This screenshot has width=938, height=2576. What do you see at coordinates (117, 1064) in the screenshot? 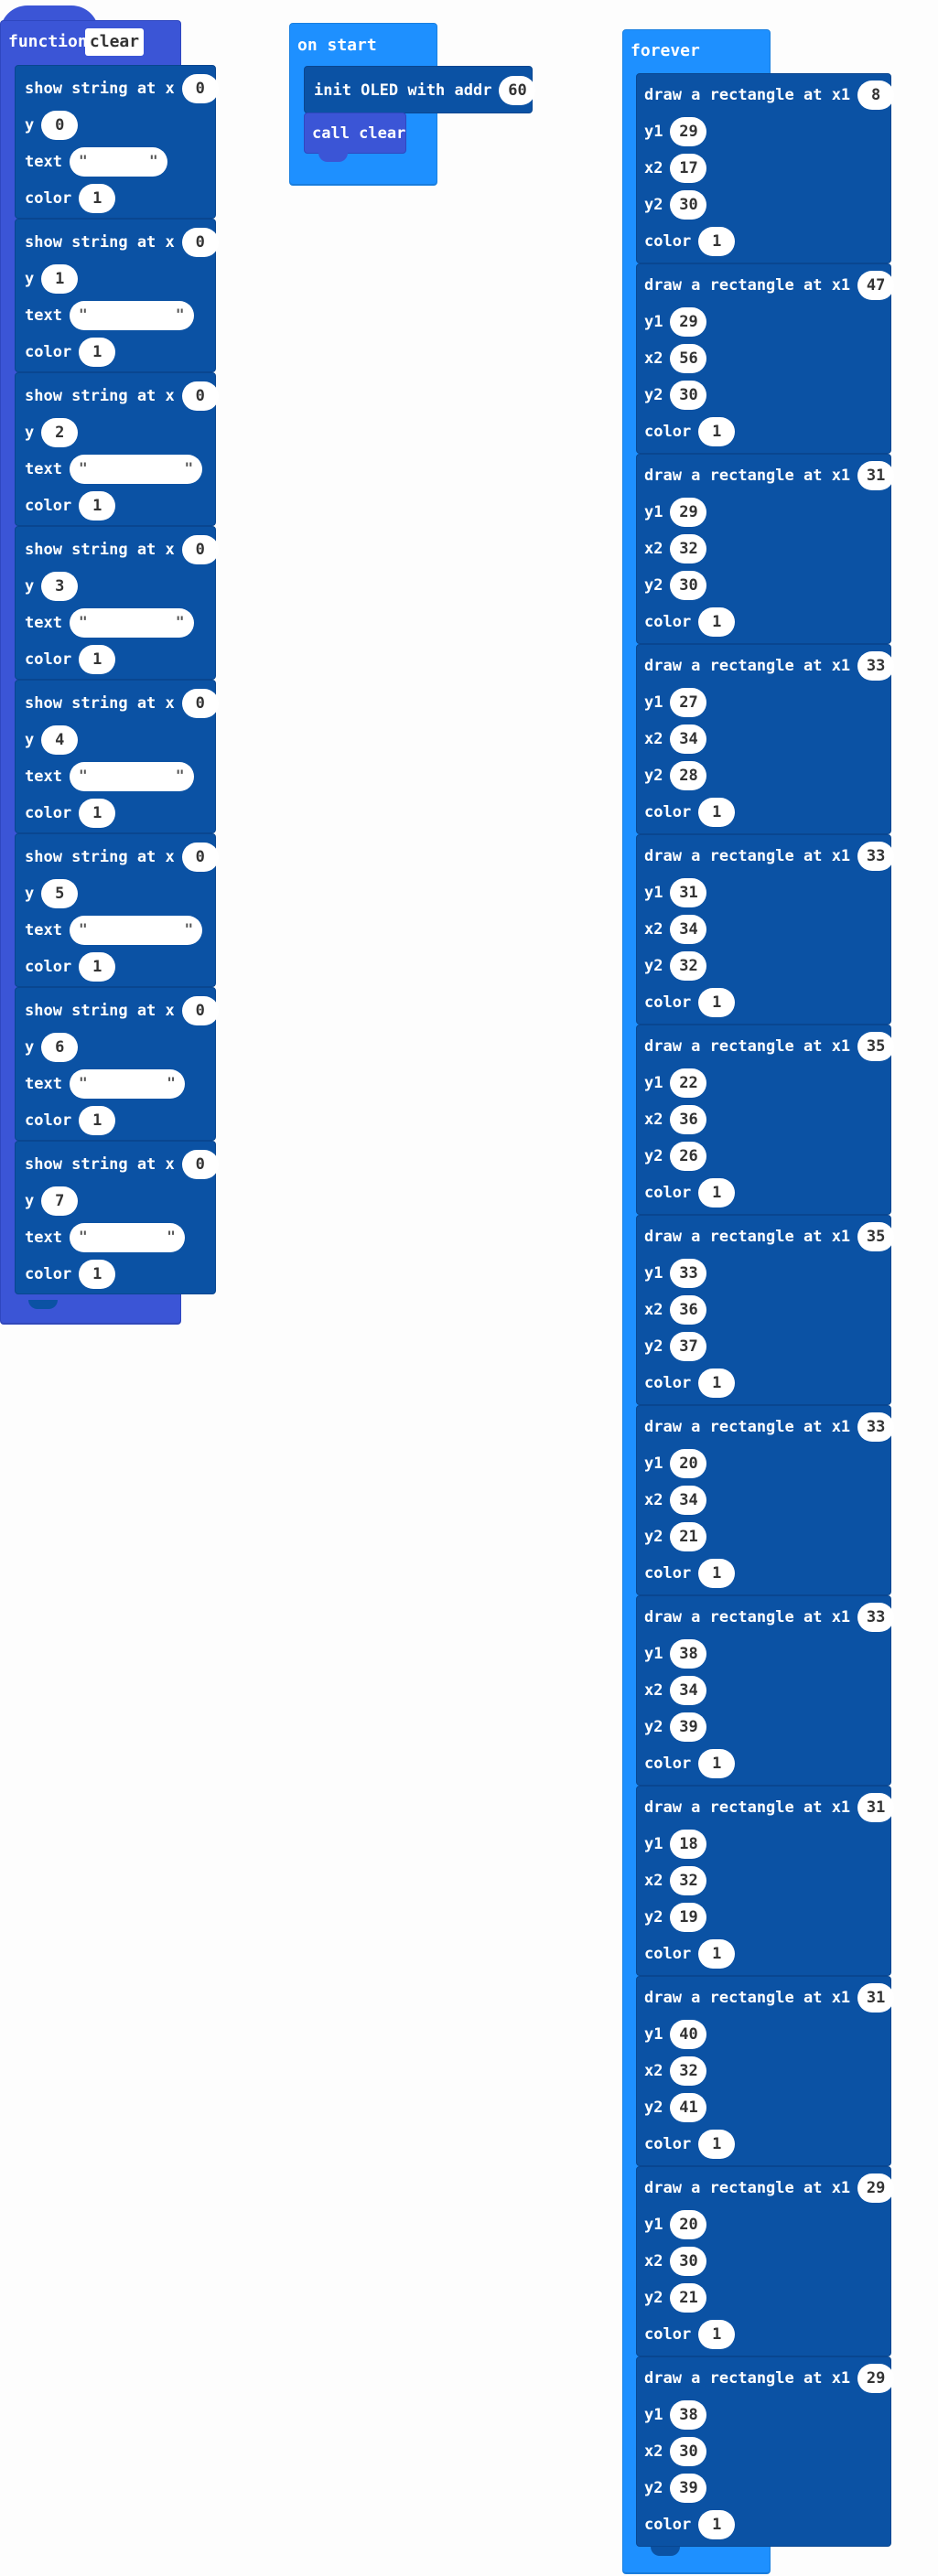
I see `show-string-statement: show string at x 0 y 6 text " " color 1` at bounding box center [117, 1064].